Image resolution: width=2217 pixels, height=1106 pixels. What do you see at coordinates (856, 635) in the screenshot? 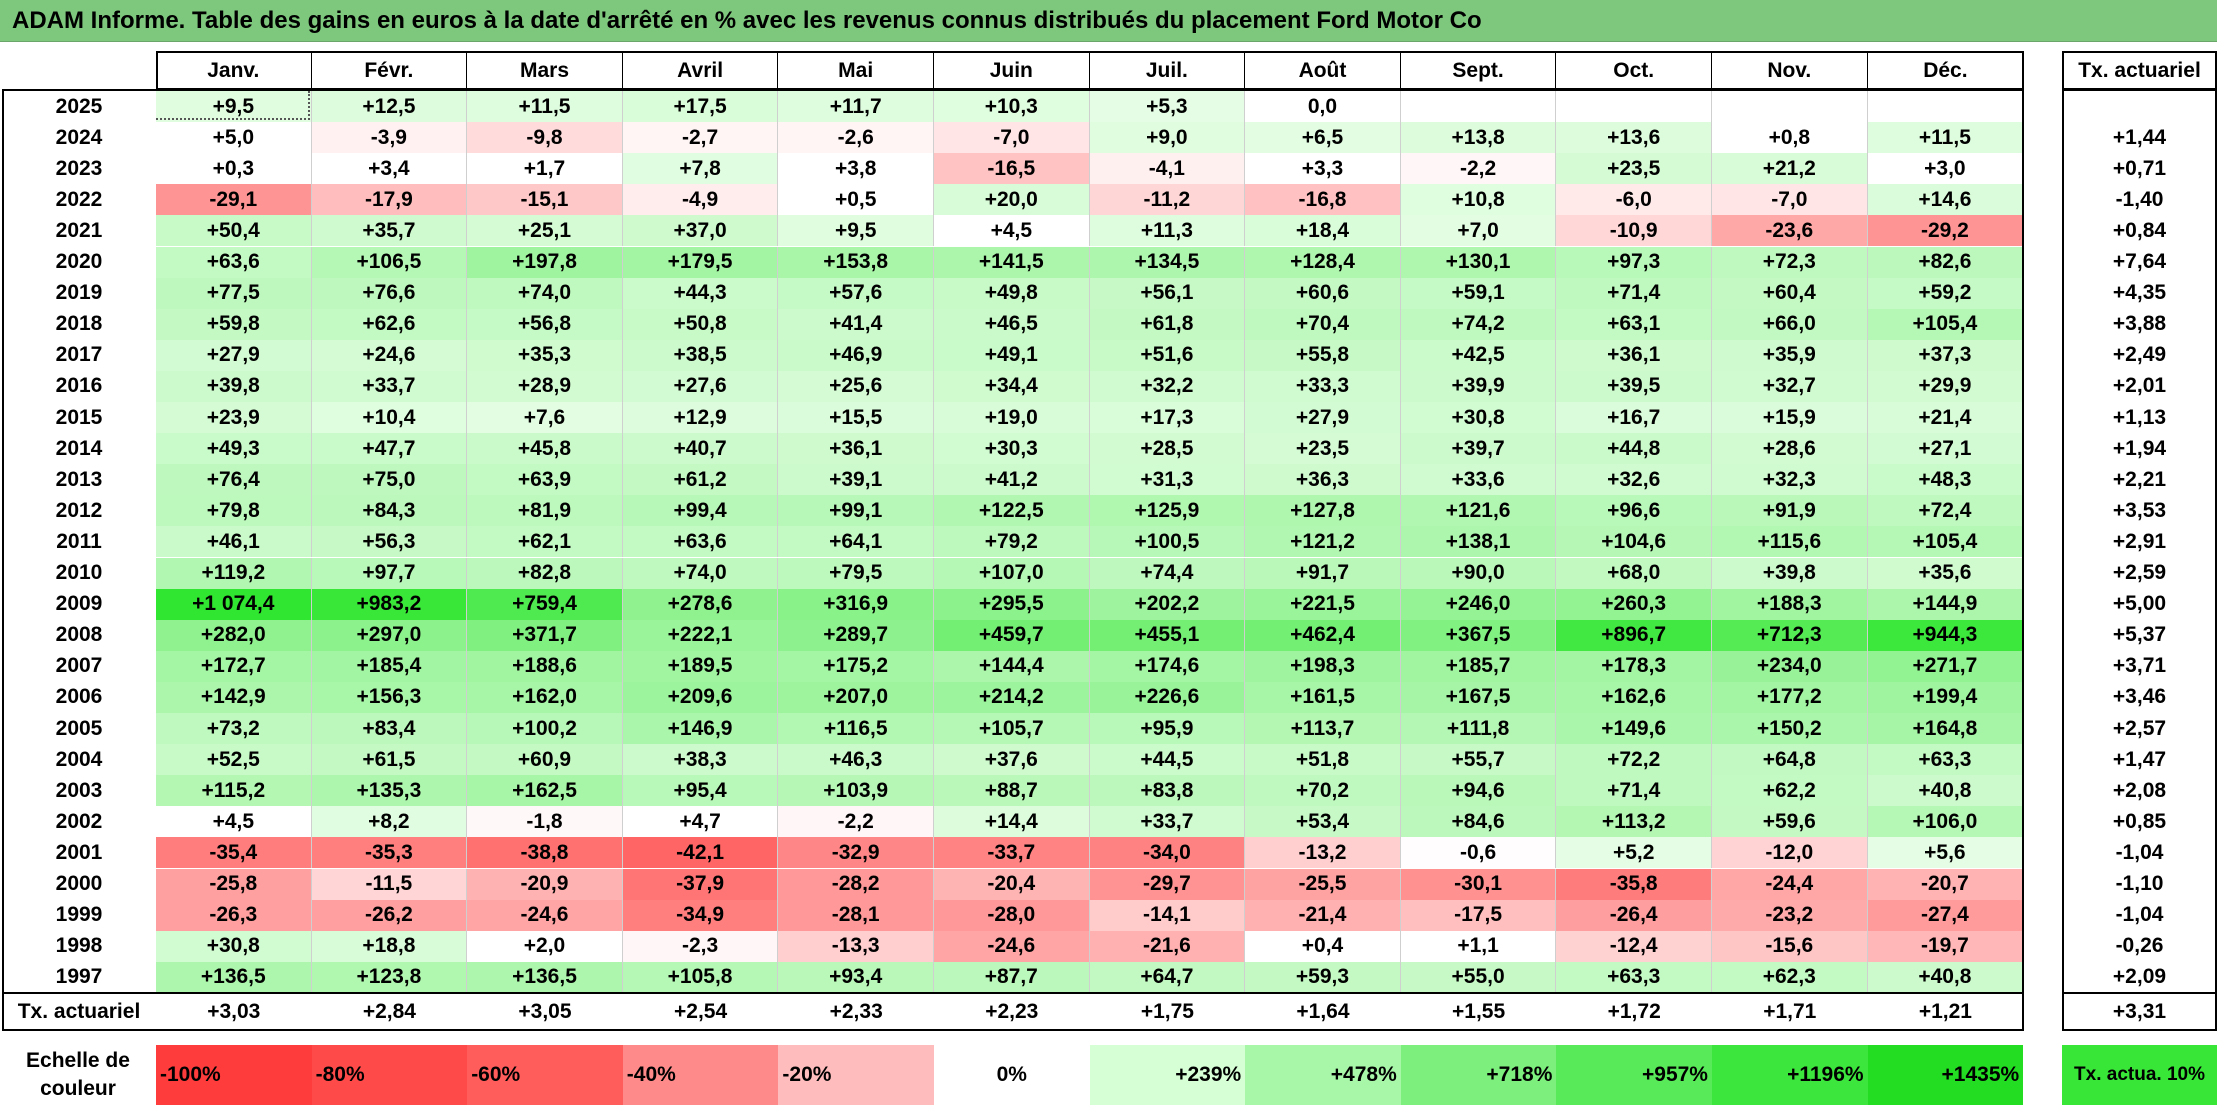
I see `table-cell: +289,7` at bounding box center [856, 635].